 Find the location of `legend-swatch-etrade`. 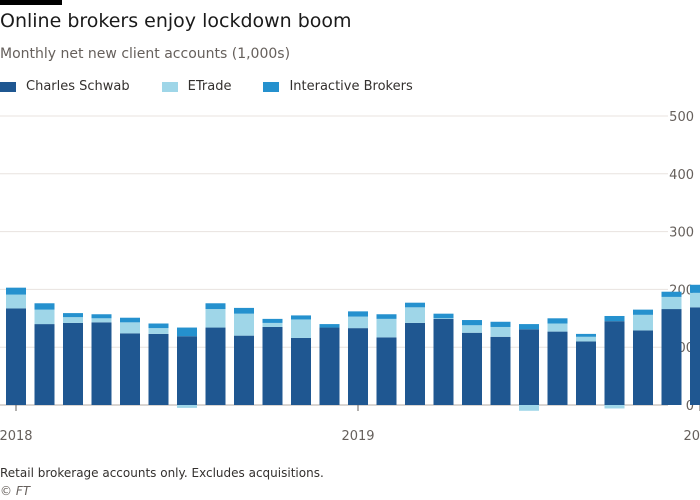

legend-swatch-etrade is located at coordinates (169, 86).